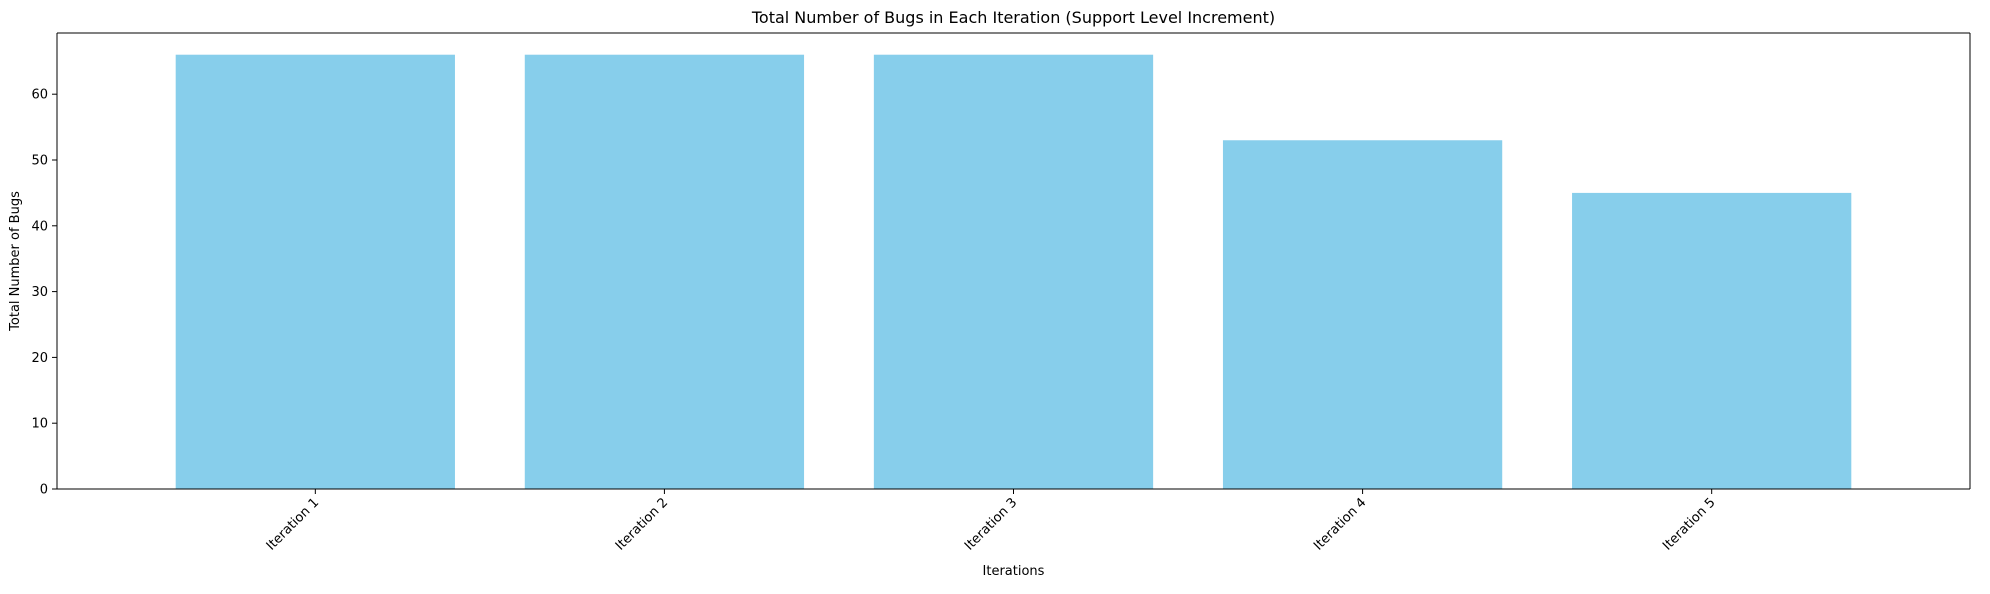 The width and height of the screenshot is (1990, 594). Describe the element at coordinates (1689, 524) in the screenshot. I see `x-tick-label: Iteration 5` at that location.